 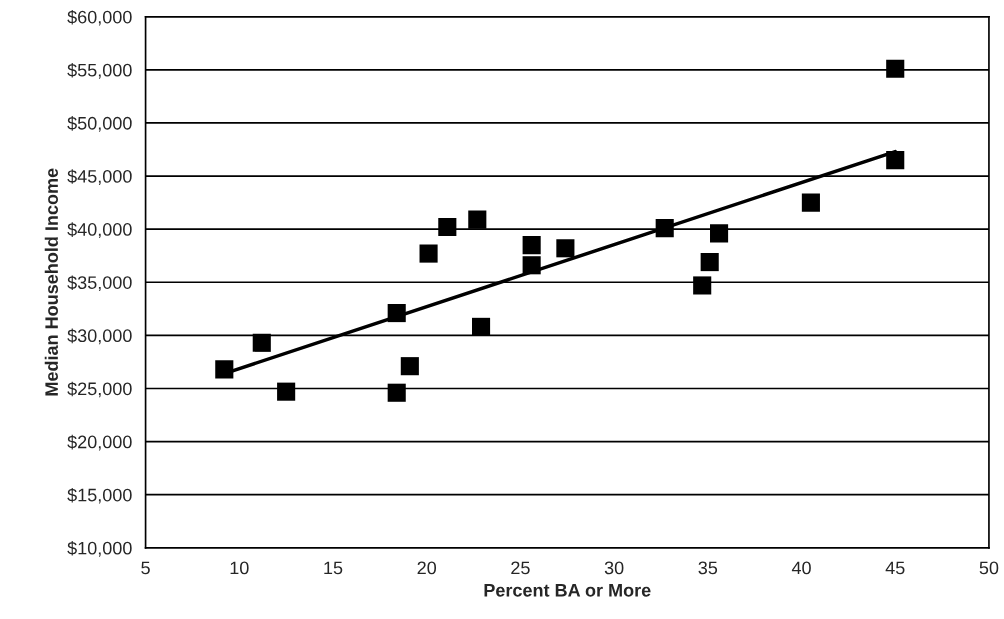 I want to click on x-tick-label: 20, so click(x=427, y=568).